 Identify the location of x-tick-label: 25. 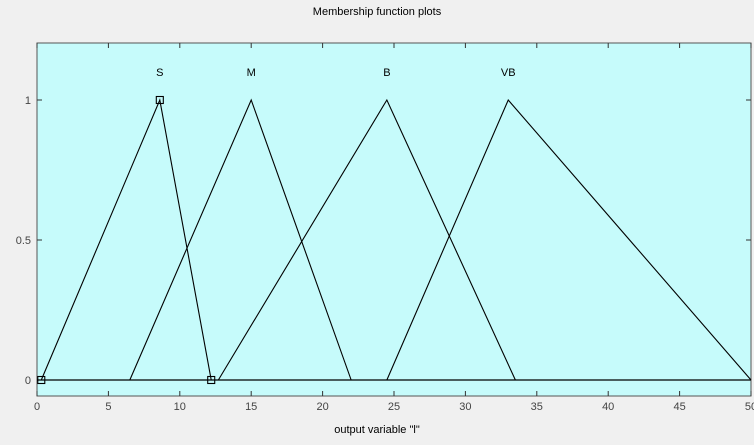
(394, 407).